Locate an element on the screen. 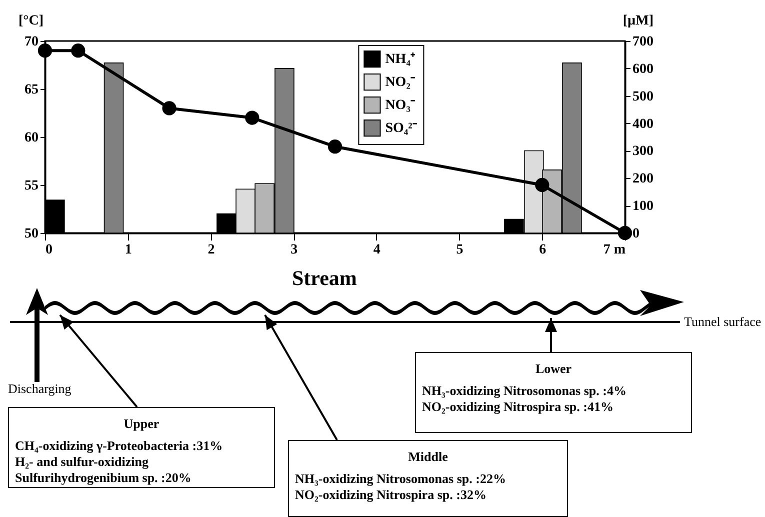  y-tick-label: 50 is located at coordinates (31, 234).